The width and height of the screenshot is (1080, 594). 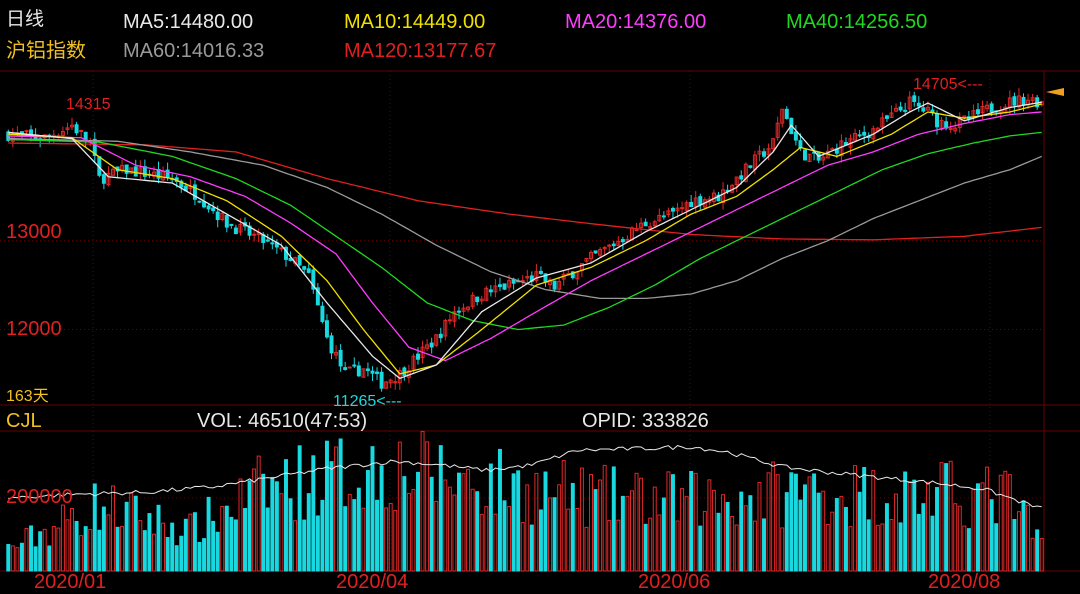 I want to click on ma20-value: MA20:14376.00, so click(x=636, y=22).